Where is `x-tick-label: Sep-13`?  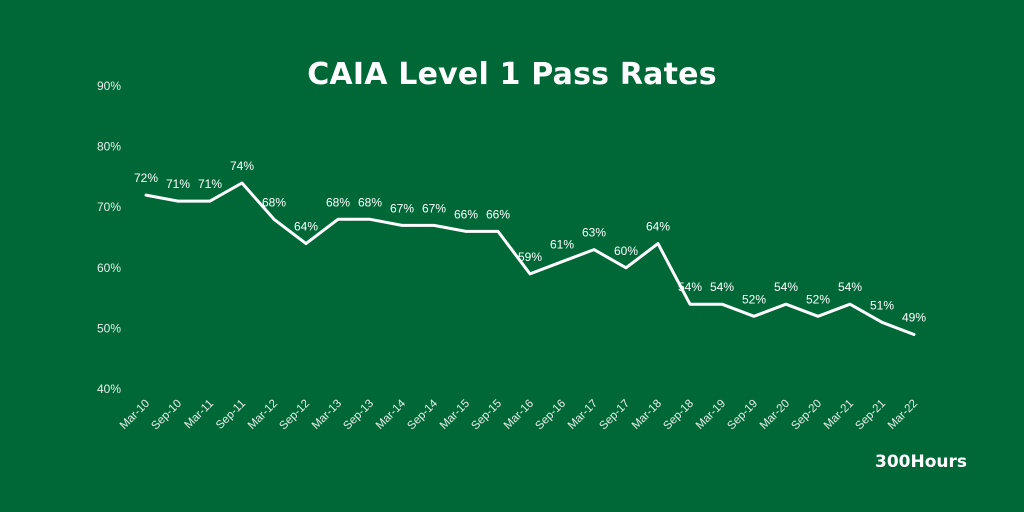
x-tick-label: Sep-13 is located at coordinates (358, 415).